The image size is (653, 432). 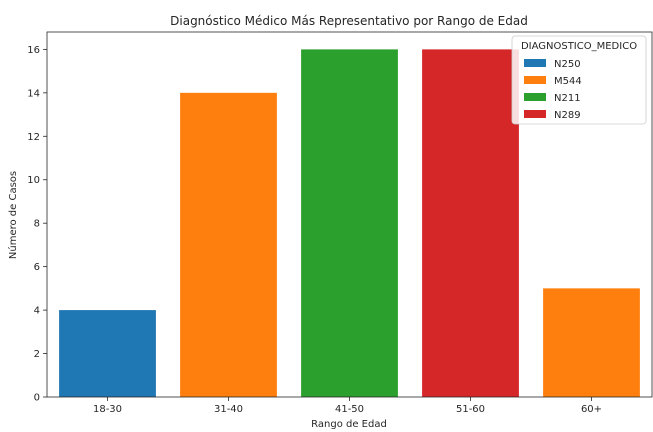 I want to click on legend-entry-label: M544, so click(x=568, y=81).